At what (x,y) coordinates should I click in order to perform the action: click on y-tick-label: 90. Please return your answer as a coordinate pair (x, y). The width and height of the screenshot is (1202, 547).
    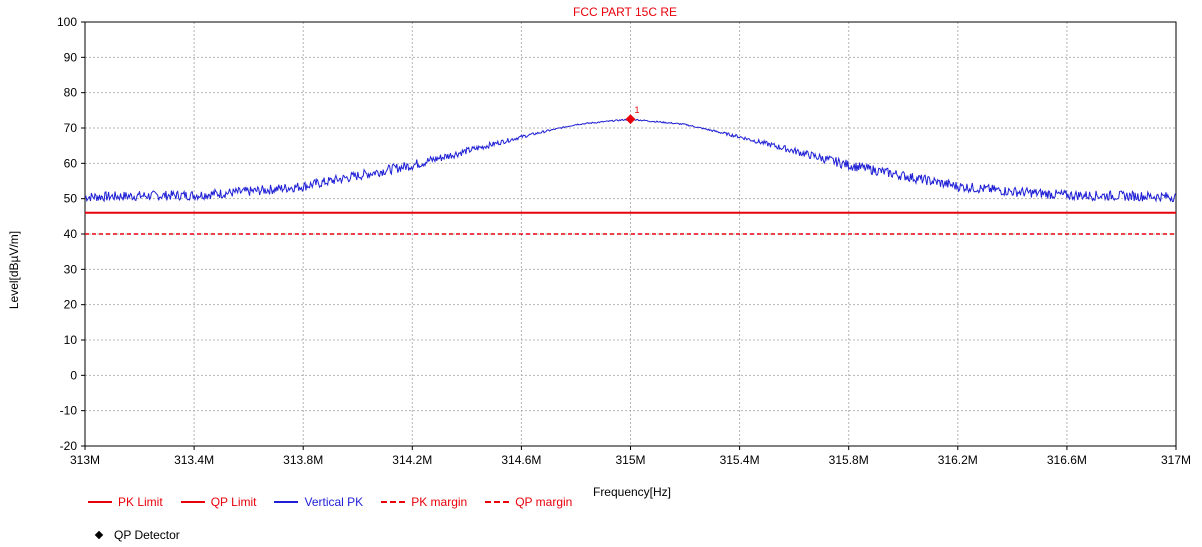
    Looking at the image, I should click on (71, 57).